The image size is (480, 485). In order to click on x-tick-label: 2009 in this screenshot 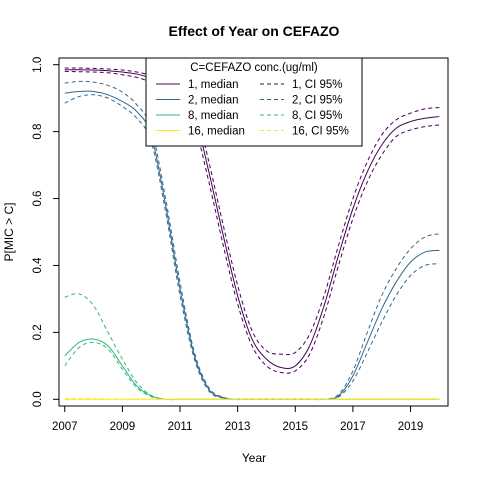, I will do `click(123, 427)`.